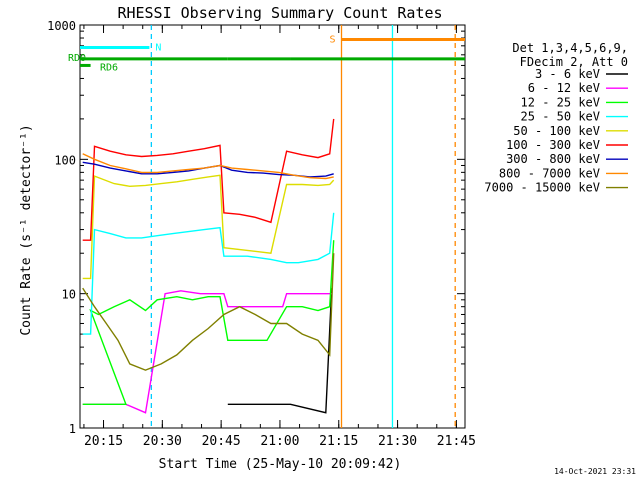 The width and height of the screenshot is (640, 480). I want to click on legend-label: 800 - 7000 keV, so click(549, 173).